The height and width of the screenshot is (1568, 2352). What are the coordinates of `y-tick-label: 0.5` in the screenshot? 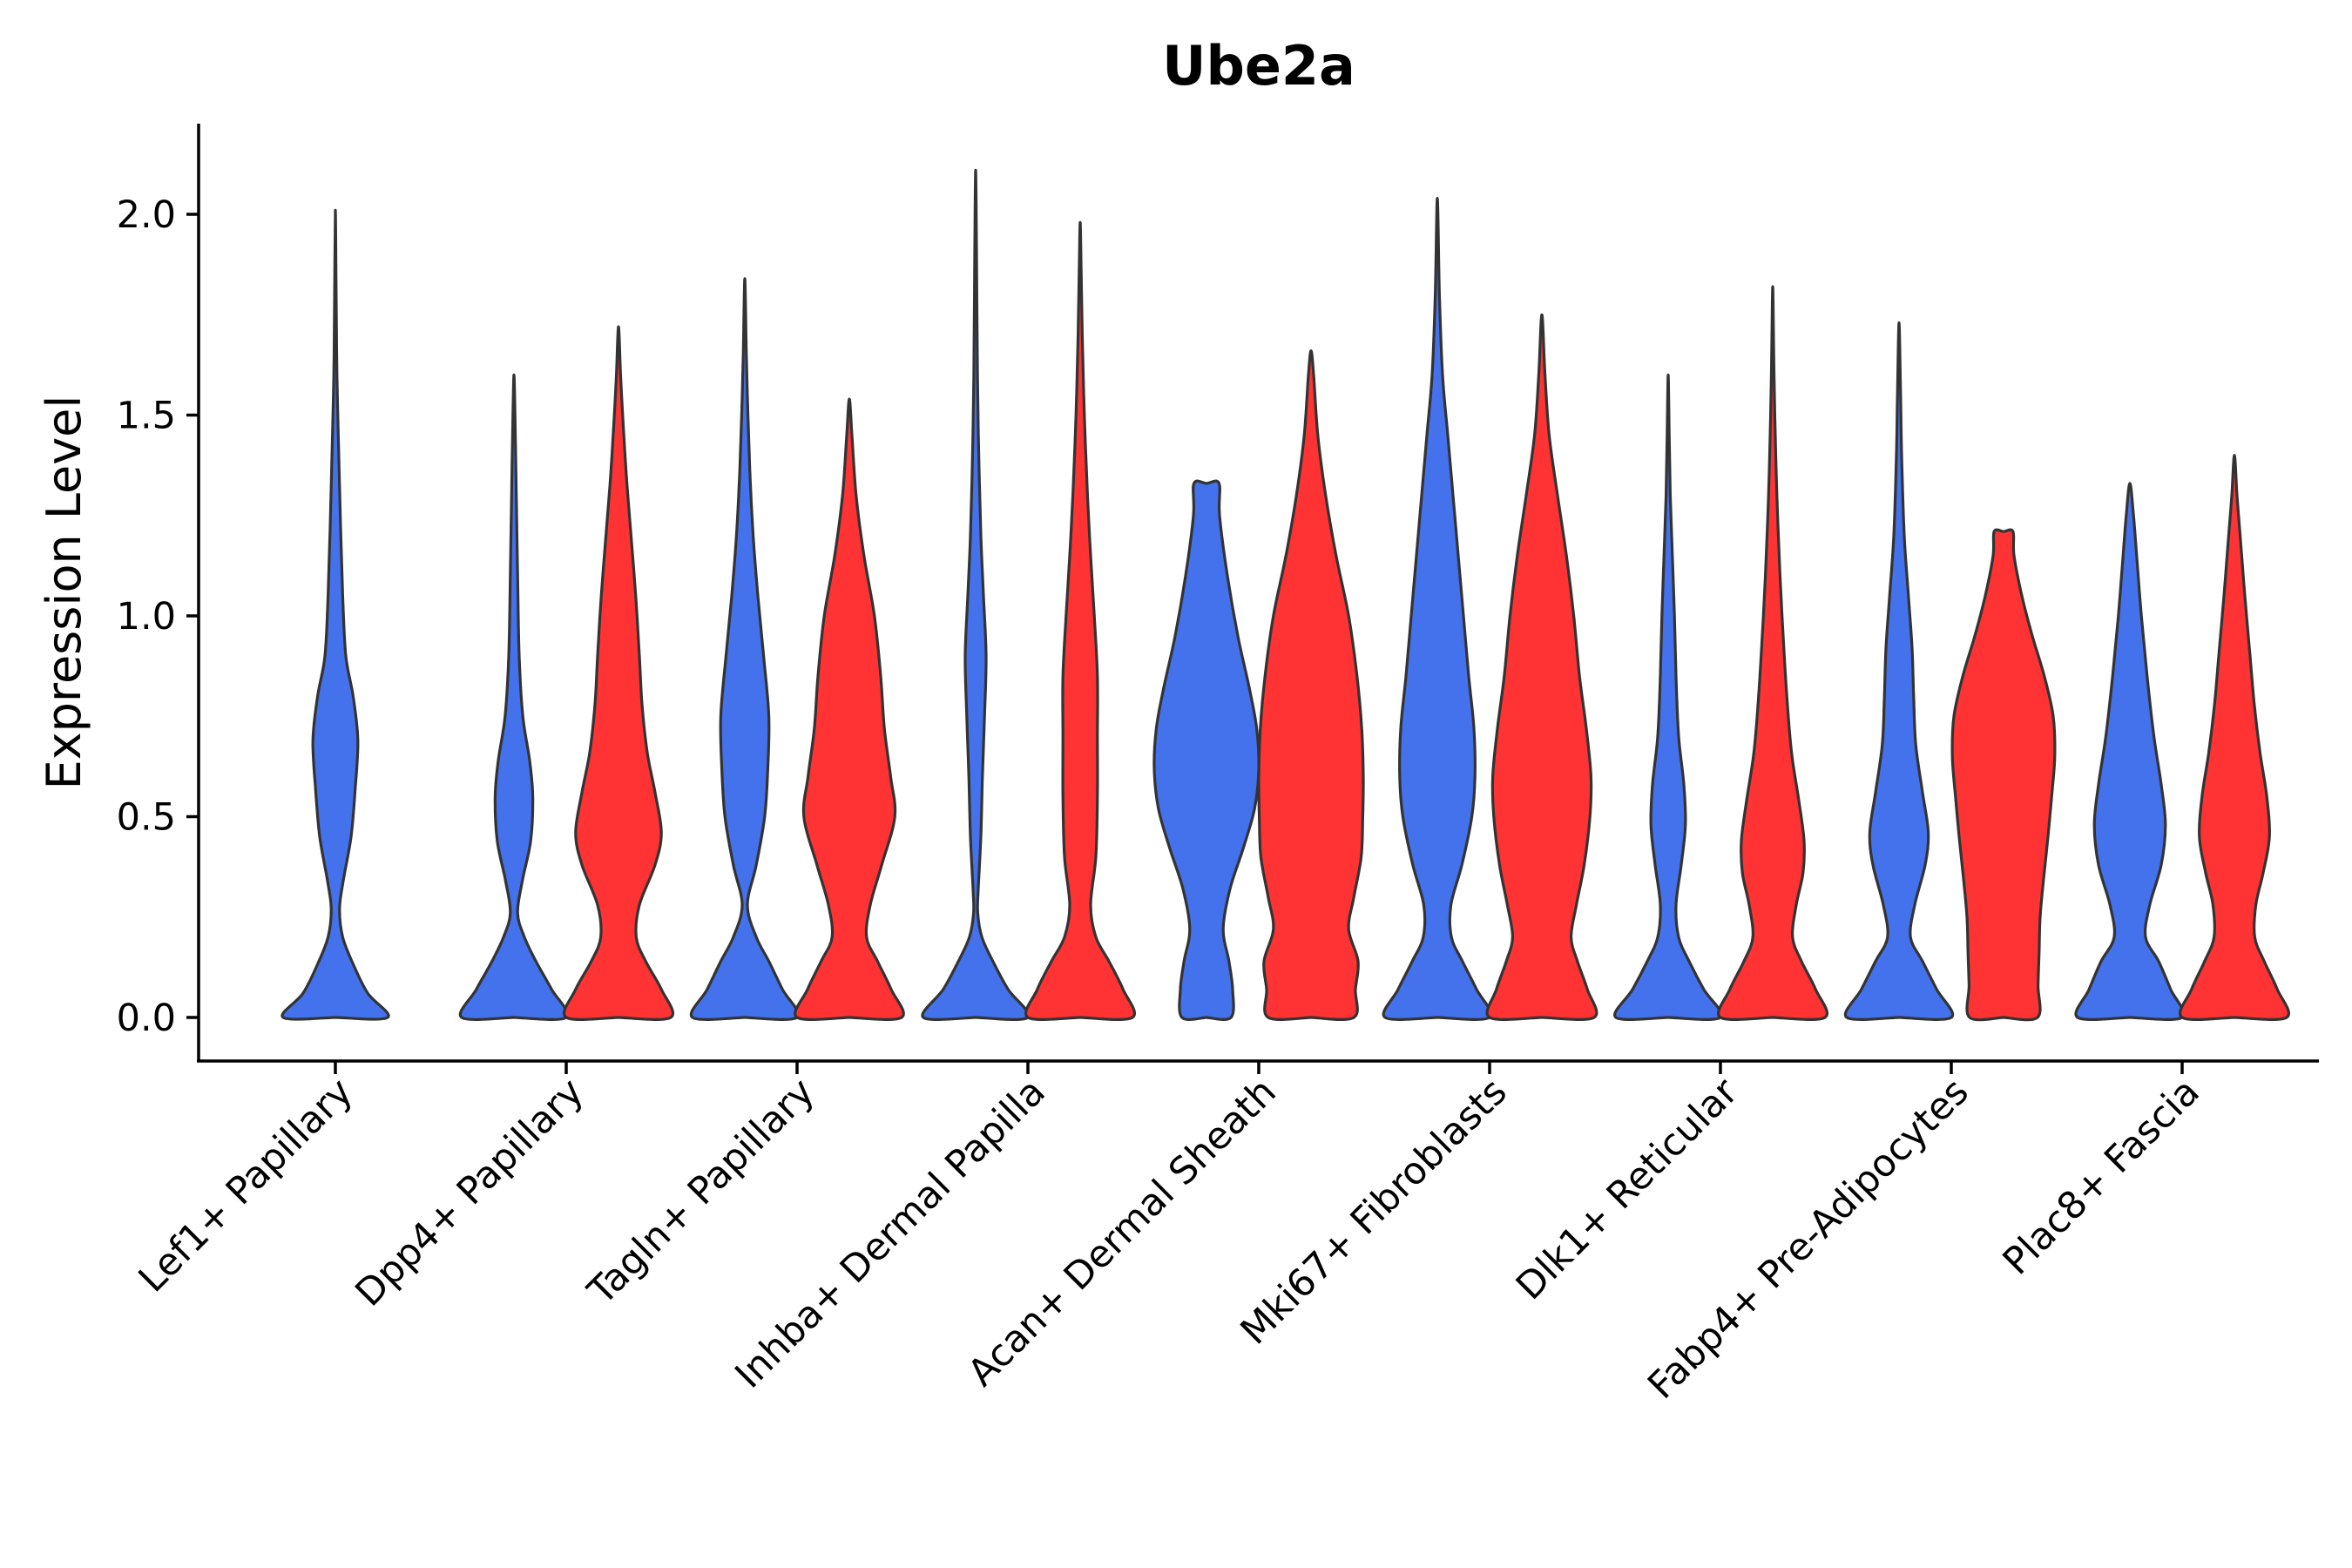 It's located at (146, 818).